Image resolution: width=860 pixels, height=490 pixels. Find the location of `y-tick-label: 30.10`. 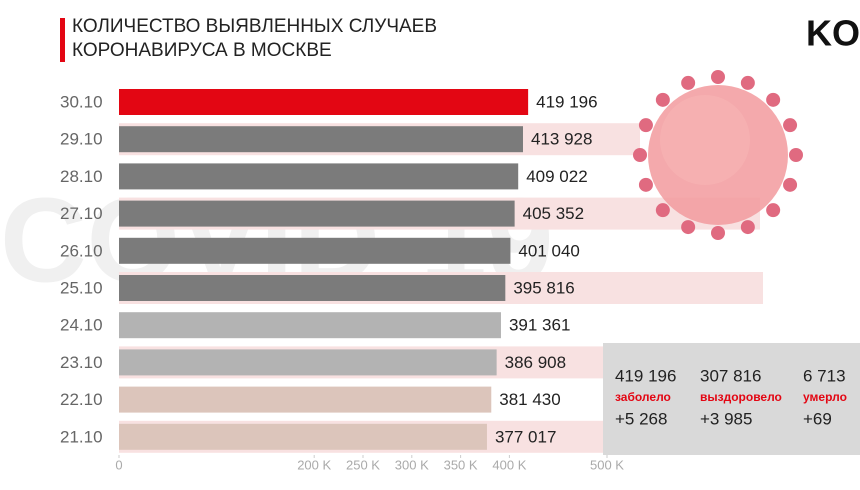

y-tick-label: 30.10 is located at coordinates (81, 101).